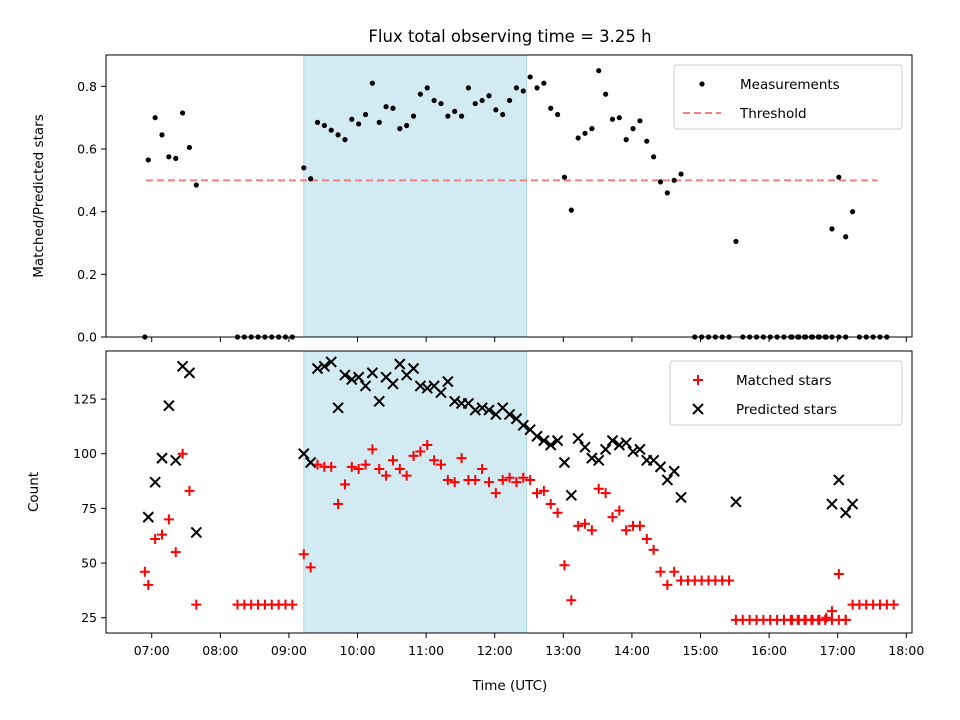 Image resolution: width=960 pixels, height=720 pixels. I want to click on legend-box, so click(788, 97).